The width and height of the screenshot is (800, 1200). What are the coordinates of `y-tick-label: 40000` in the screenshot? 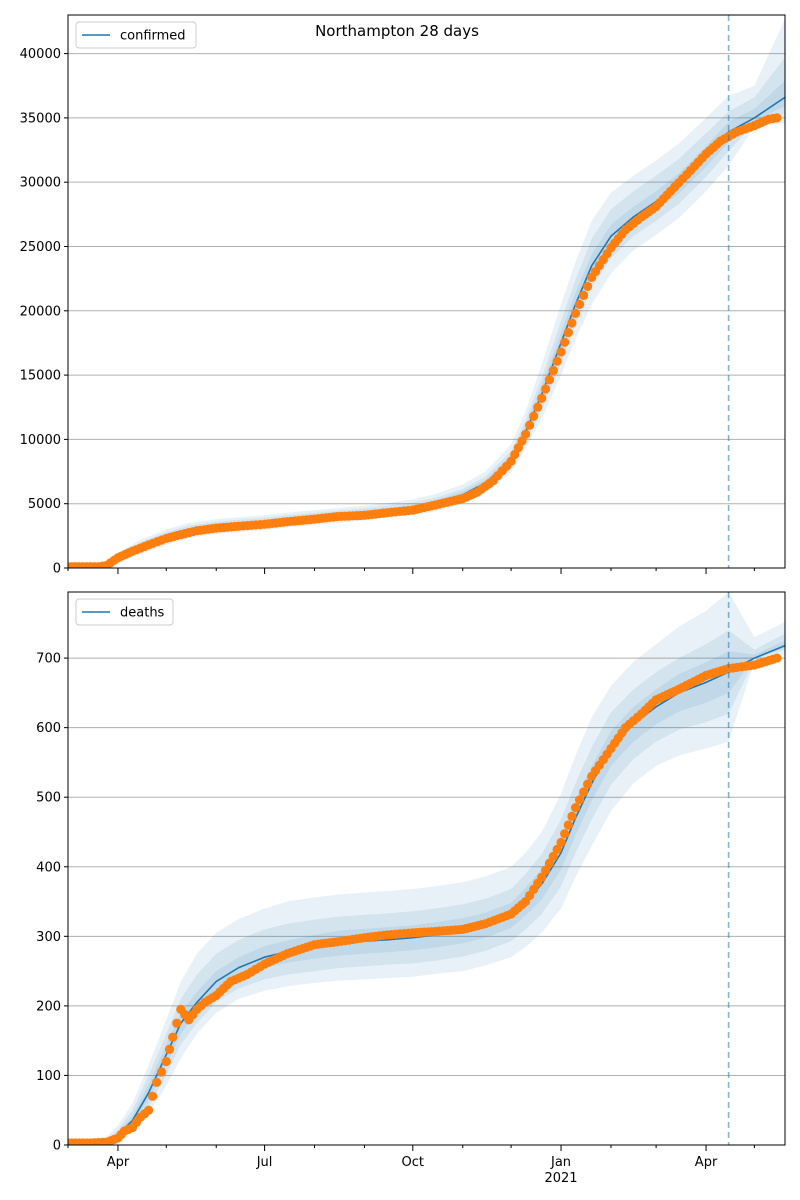 It's located at (40, 54).